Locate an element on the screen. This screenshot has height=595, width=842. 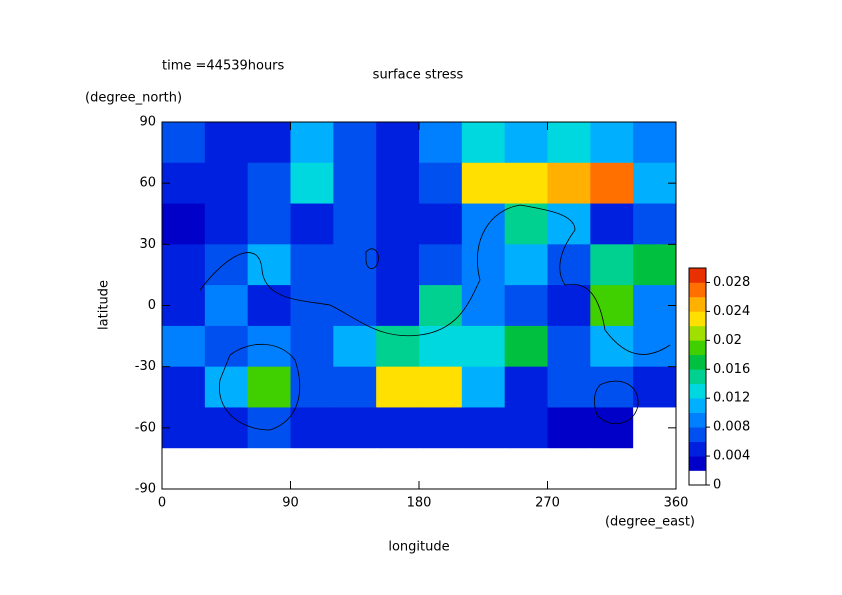
x-unit: (degree_east) is located at coordinates (650, 522).